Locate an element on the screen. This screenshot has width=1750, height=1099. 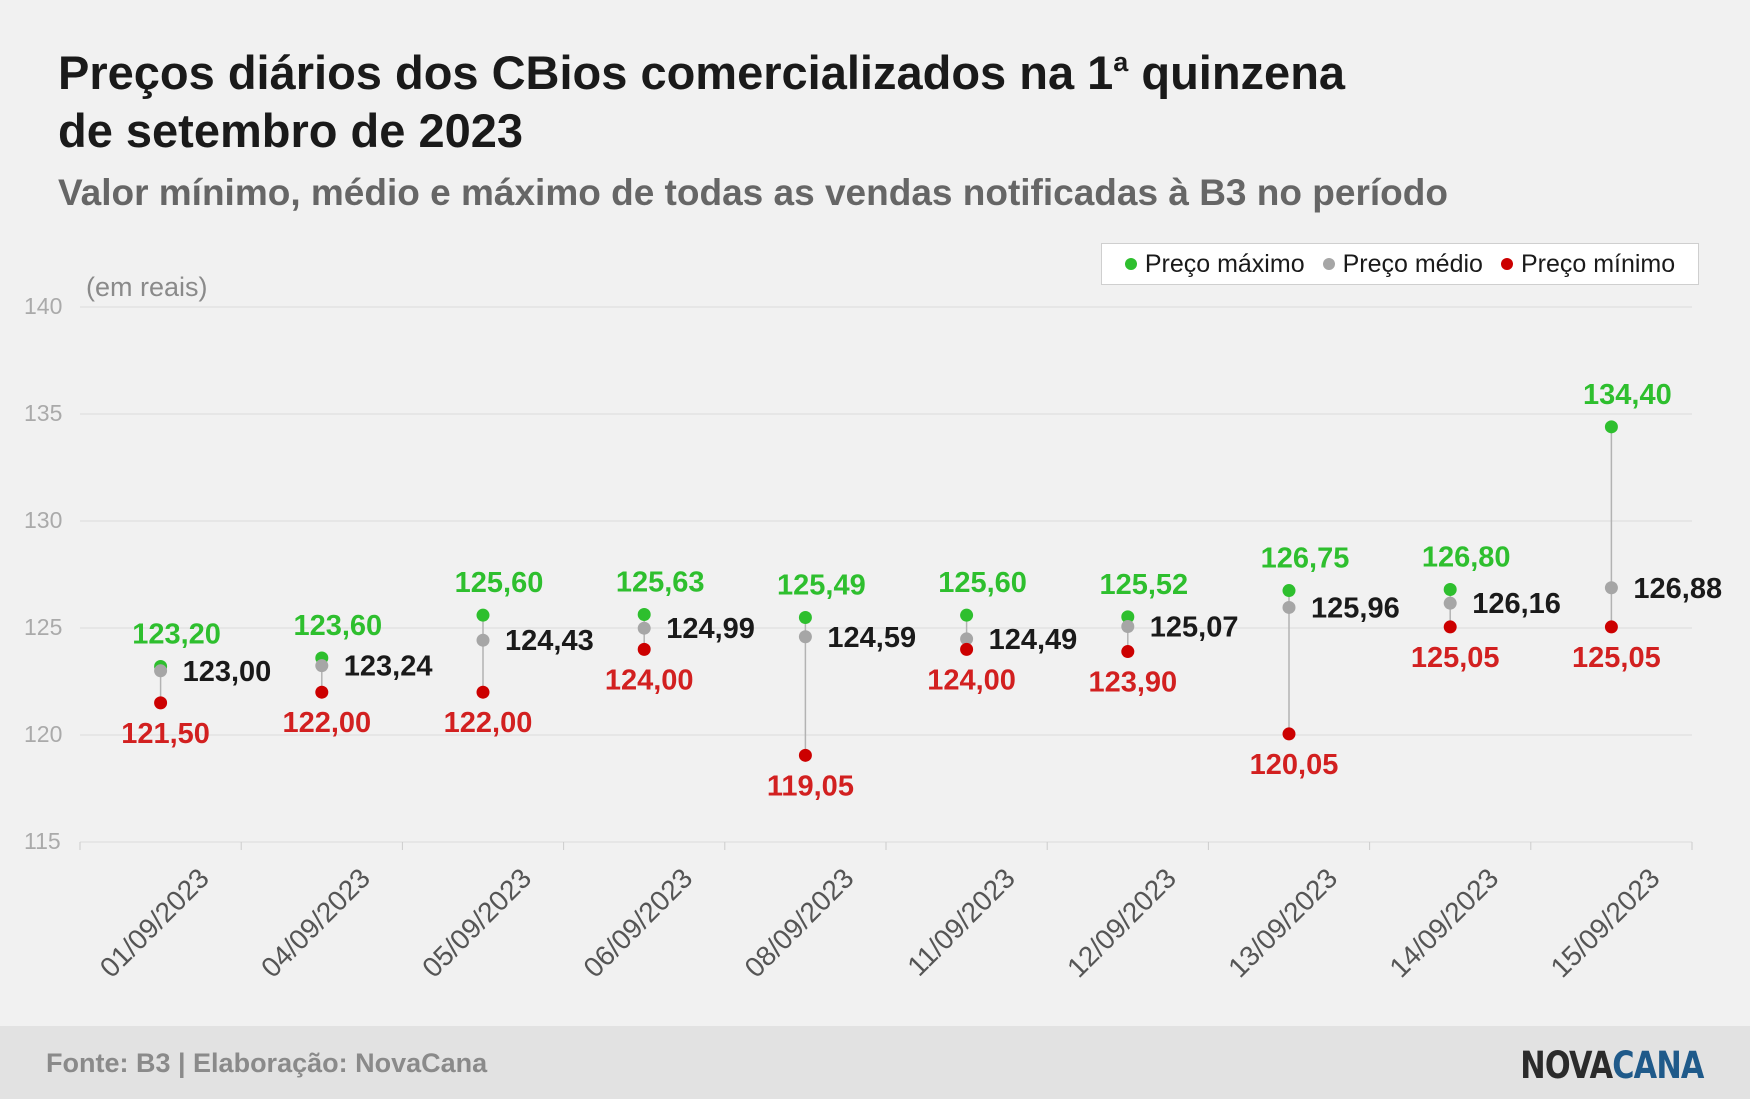
legend-label-min: Preço mínimo is located at coordinates (1598, 263).